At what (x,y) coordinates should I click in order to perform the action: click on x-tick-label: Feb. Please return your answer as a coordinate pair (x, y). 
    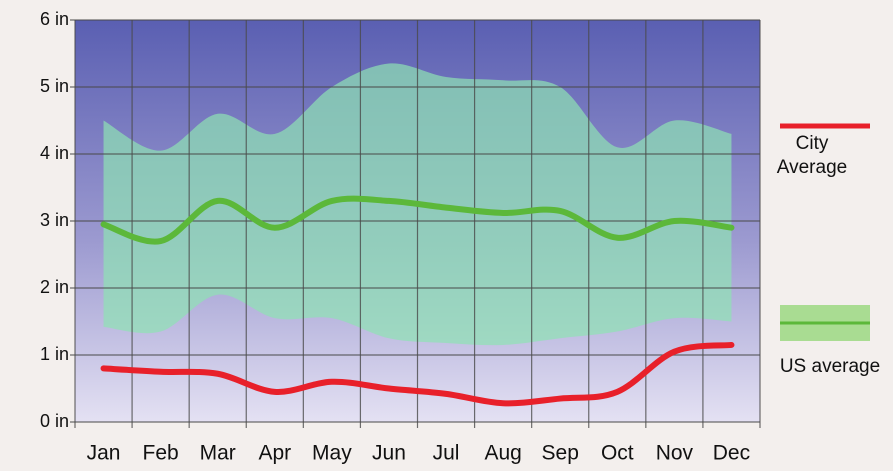
    Looking at the image, I should click on (161, 453).